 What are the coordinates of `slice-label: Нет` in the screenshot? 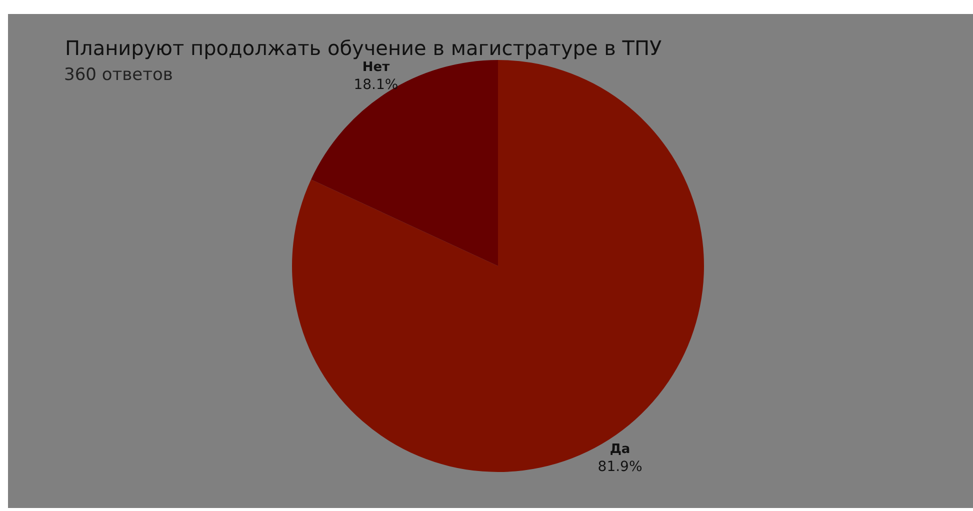 It's located at (376, 68).